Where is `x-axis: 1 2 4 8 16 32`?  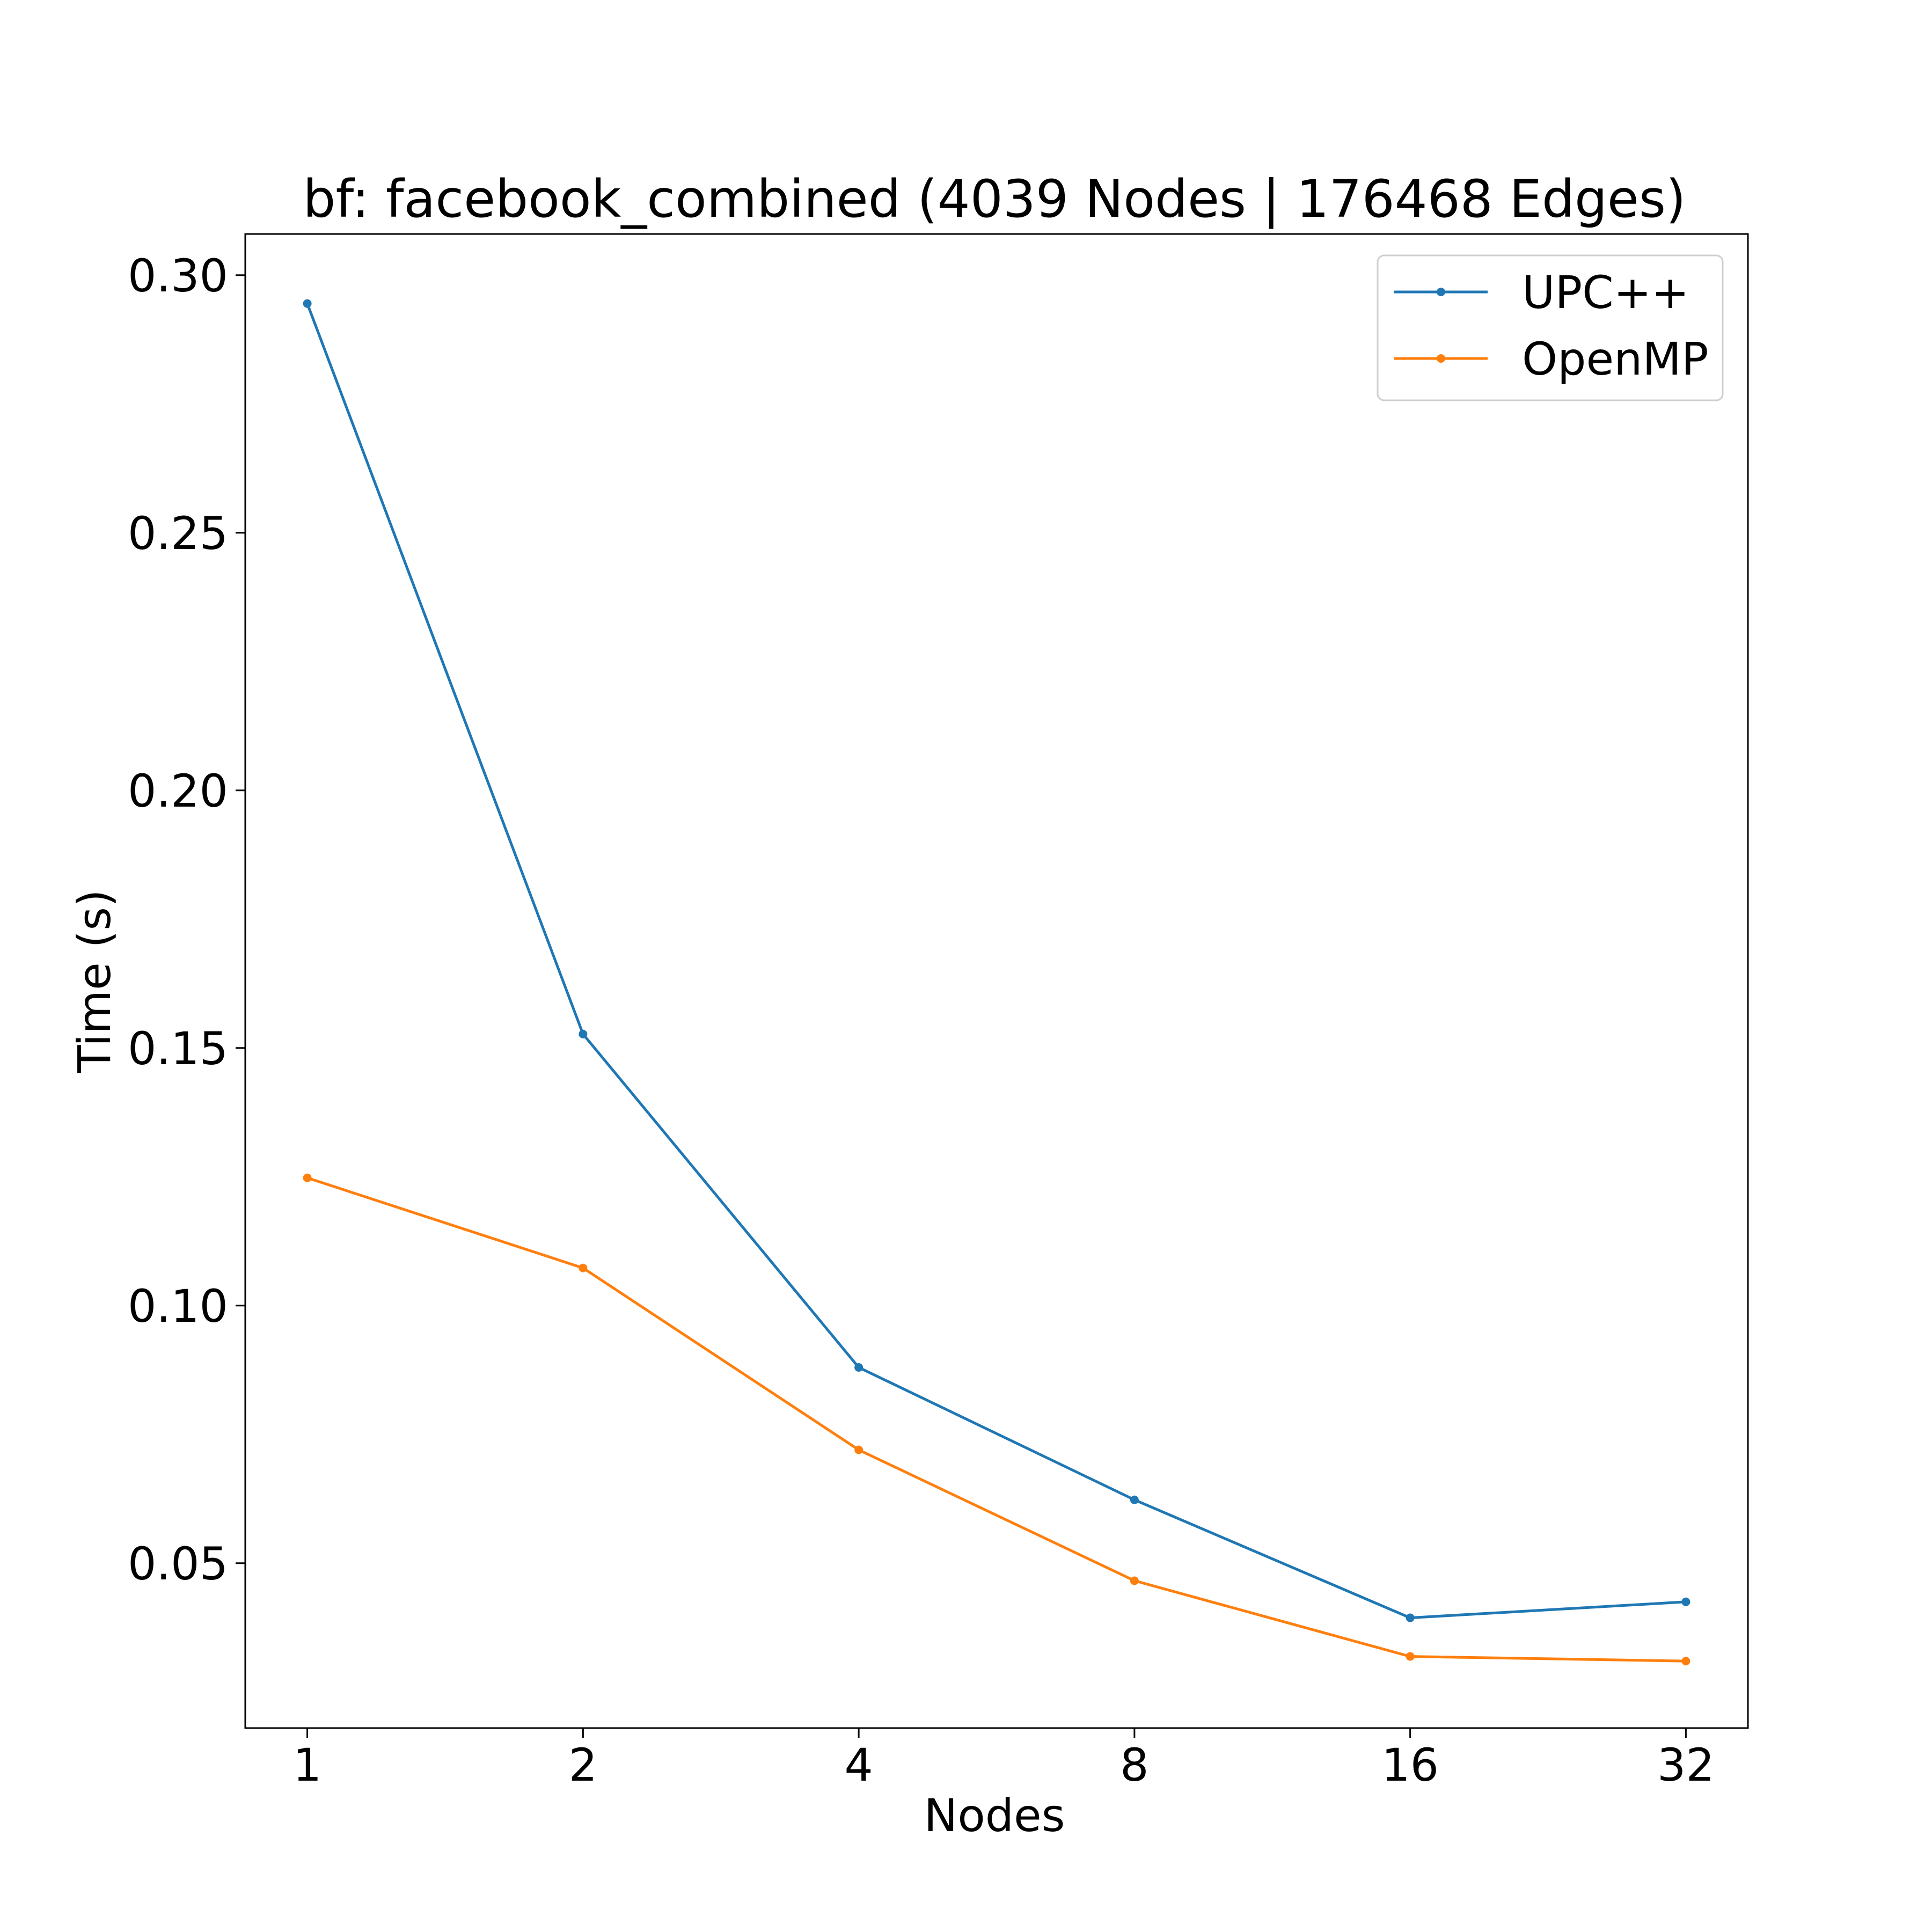
x-axis: 1 2 4 8 16 32 is located at coordinates (1004, 1759).